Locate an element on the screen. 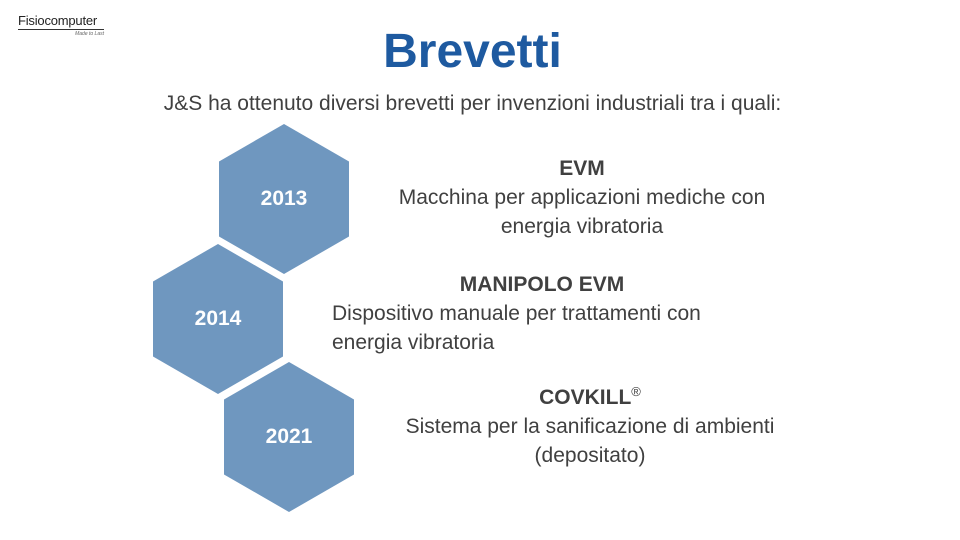 The height and width of the screenshot is (540, 960). patent-description-line: Dispositivo manuale per trattamenti con is located at coordinates (516, 313).